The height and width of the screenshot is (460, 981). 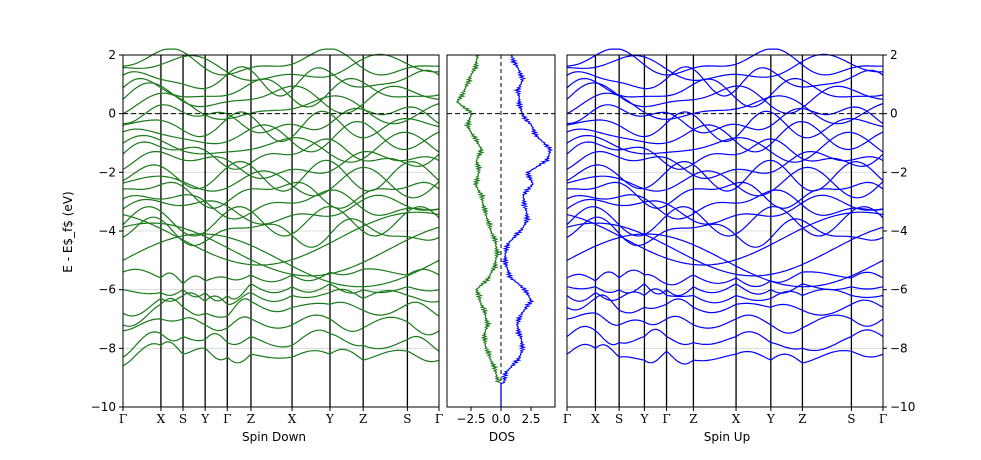 What do you see at coordinates (527, 230) in the screenshot?
I see `dos-spin-up-line` at bounding box center [527, 230].